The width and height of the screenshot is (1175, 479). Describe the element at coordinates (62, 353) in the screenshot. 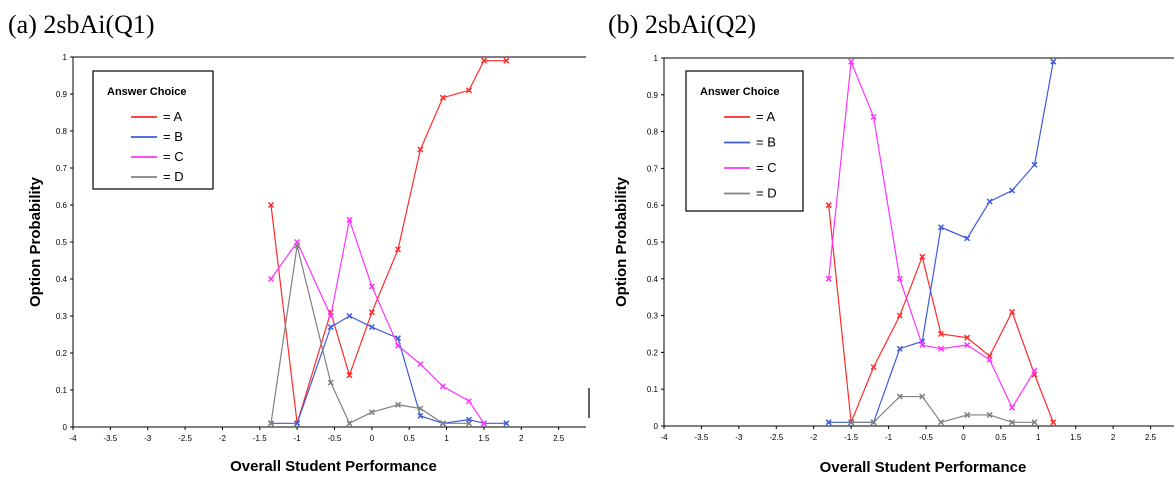

I see `y-tick-label: 0.2` at that location.